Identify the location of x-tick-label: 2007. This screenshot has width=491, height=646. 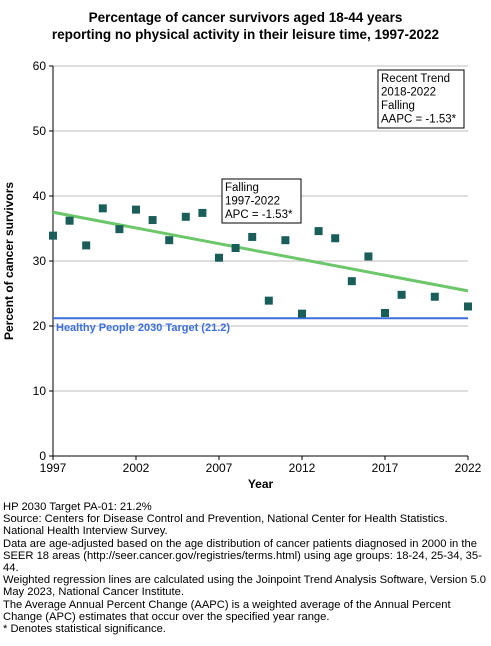
(219, 468).